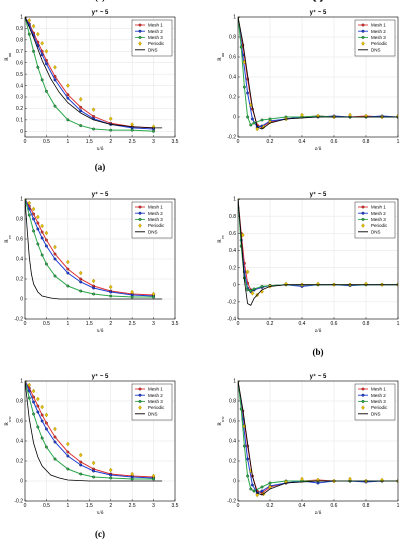 Image resolution: width=413 pixels, height=550 pixels. Describe the element at coordinates (110, 324) in the screenshot. I see `x-tick-label: 2` at that location.